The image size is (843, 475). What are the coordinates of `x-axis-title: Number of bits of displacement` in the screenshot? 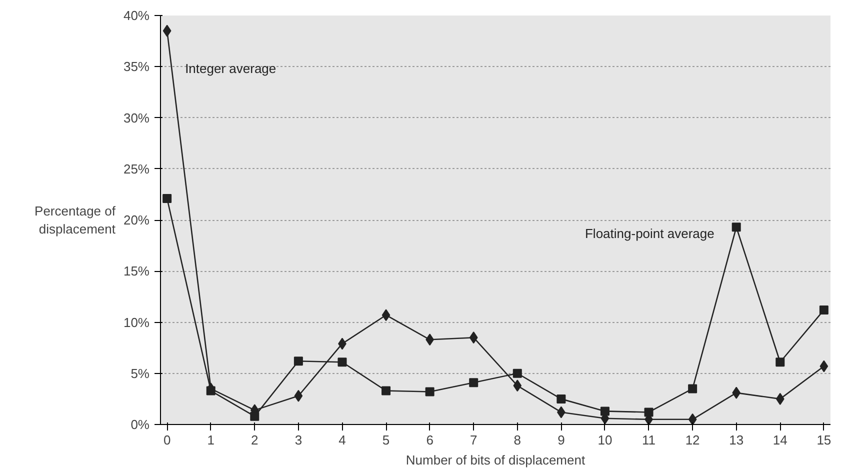 It's located at (496, 460).